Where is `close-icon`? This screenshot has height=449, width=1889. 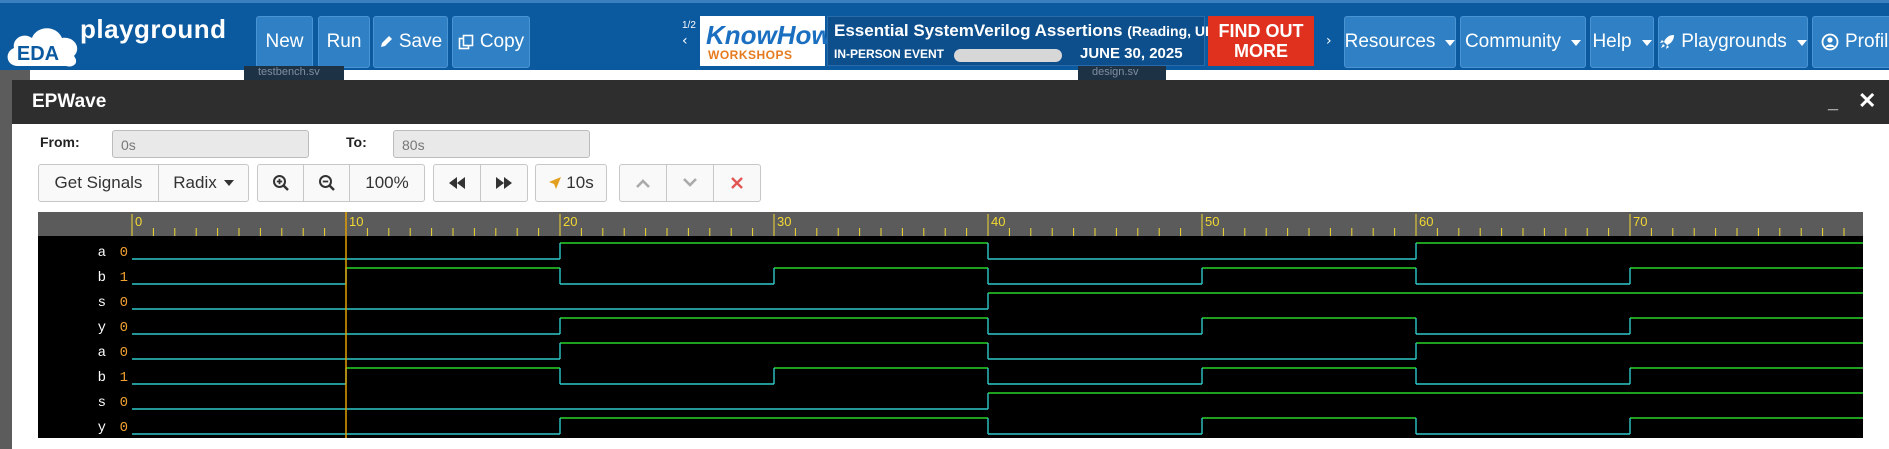
close-icon is located at coordinates (737, 183).